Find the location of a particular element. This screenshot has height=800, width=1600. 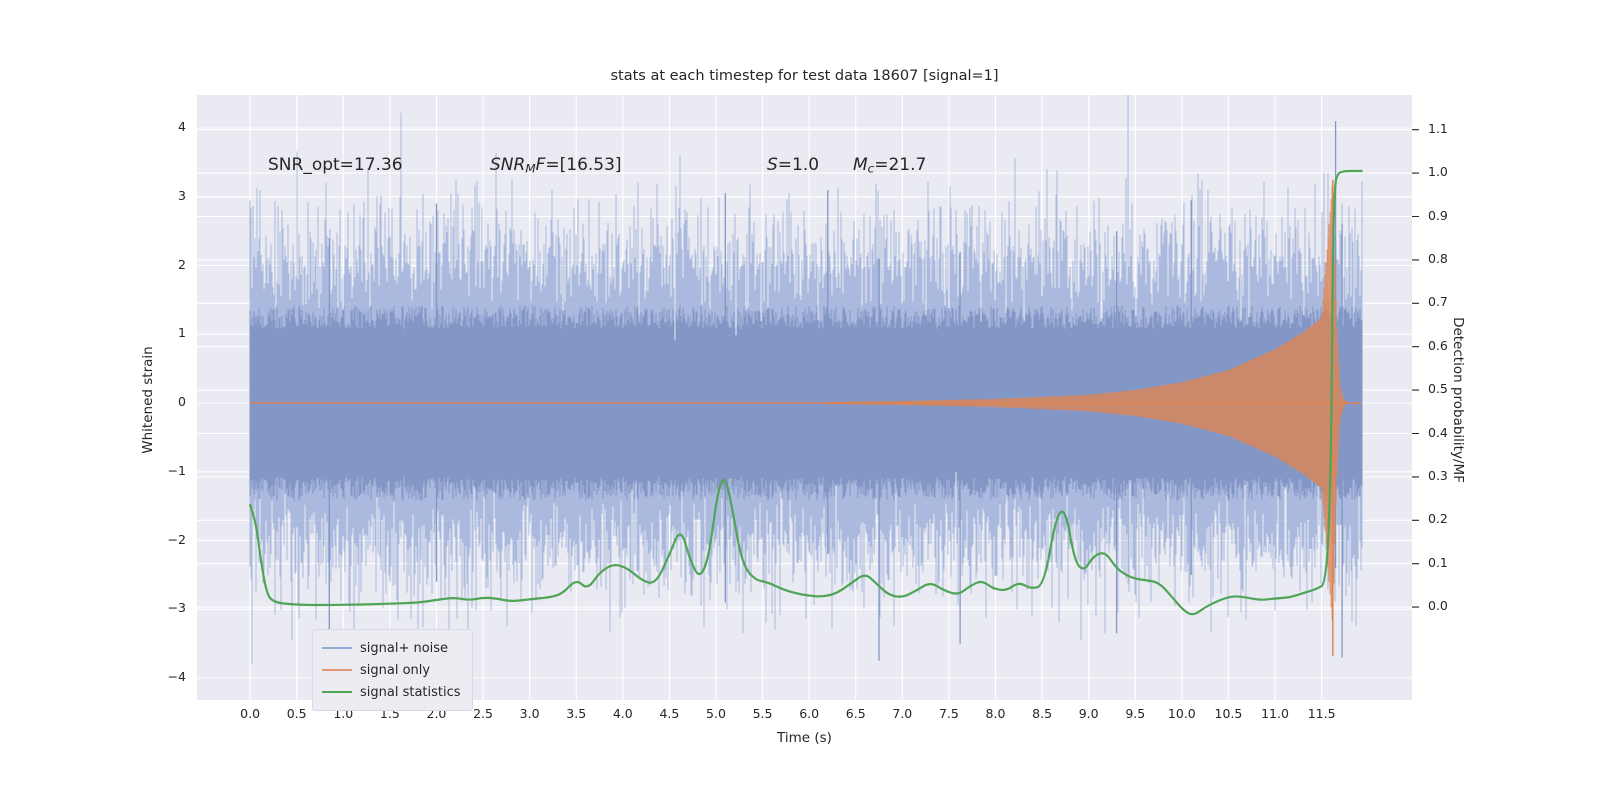

x-tick-label: 6.5 is located at coordinates (855, 713).